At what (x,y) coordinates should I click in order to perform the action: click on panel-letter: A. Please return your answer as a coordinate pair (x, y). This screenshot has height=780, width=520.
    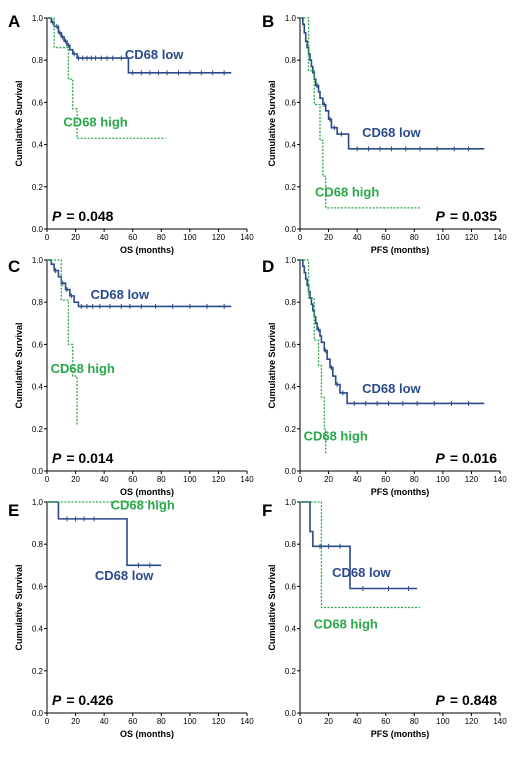
    Looking at the image, I should click on (14, 21).